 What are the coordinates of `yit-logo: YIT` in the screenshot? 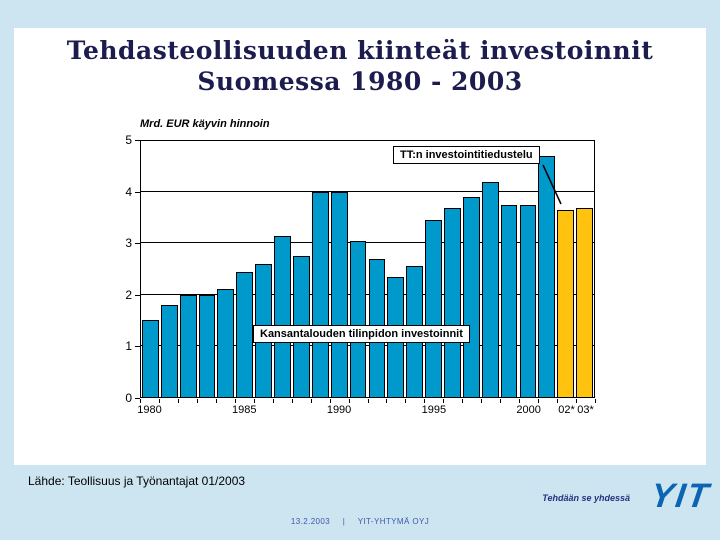 It's located at (680, 496).